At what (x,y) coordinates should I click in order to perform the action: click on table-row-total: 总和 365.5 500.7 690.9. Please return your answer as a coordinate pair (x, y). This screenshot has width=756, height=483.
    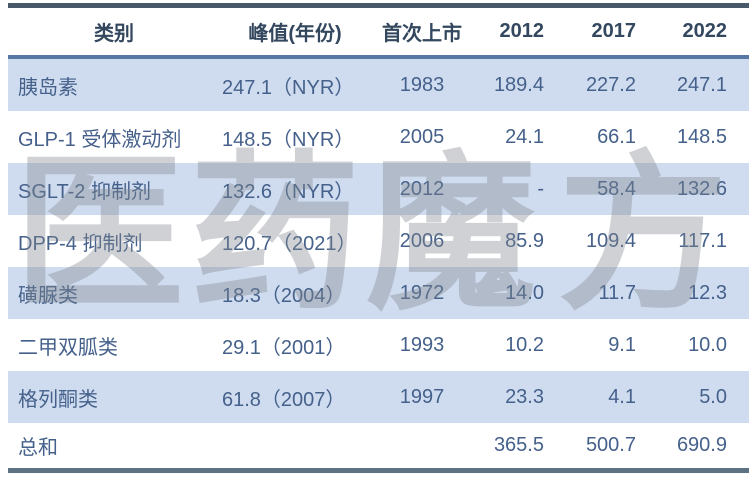
    Looking at the image, I should click on (378, 447).